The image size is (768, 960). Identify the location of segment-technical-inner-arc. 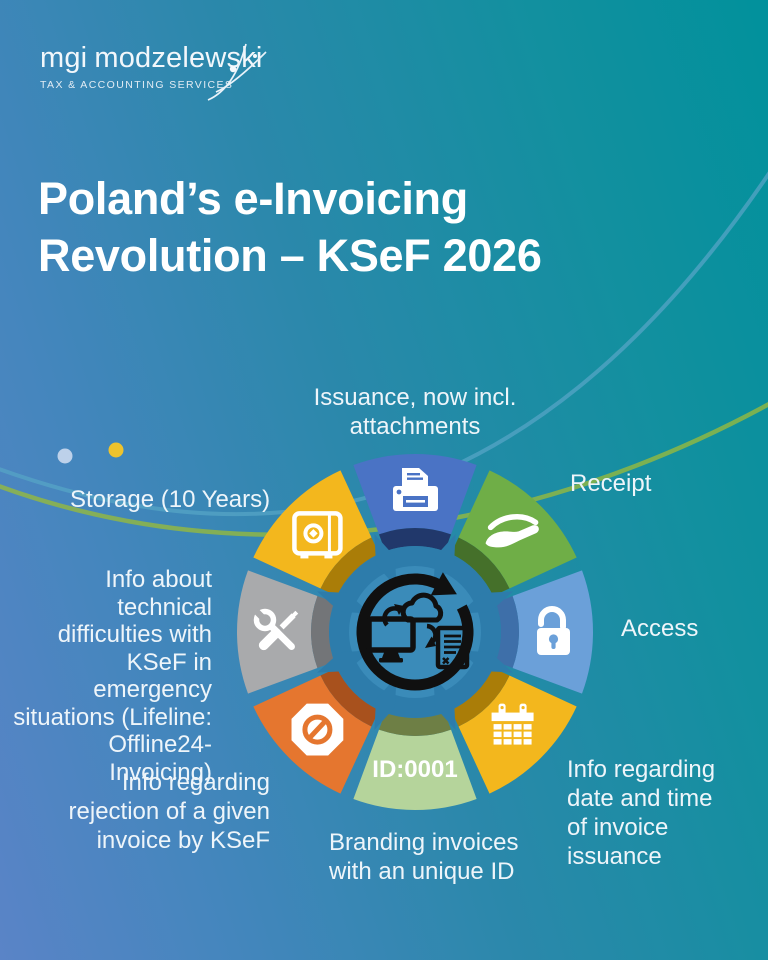
(323, 632).